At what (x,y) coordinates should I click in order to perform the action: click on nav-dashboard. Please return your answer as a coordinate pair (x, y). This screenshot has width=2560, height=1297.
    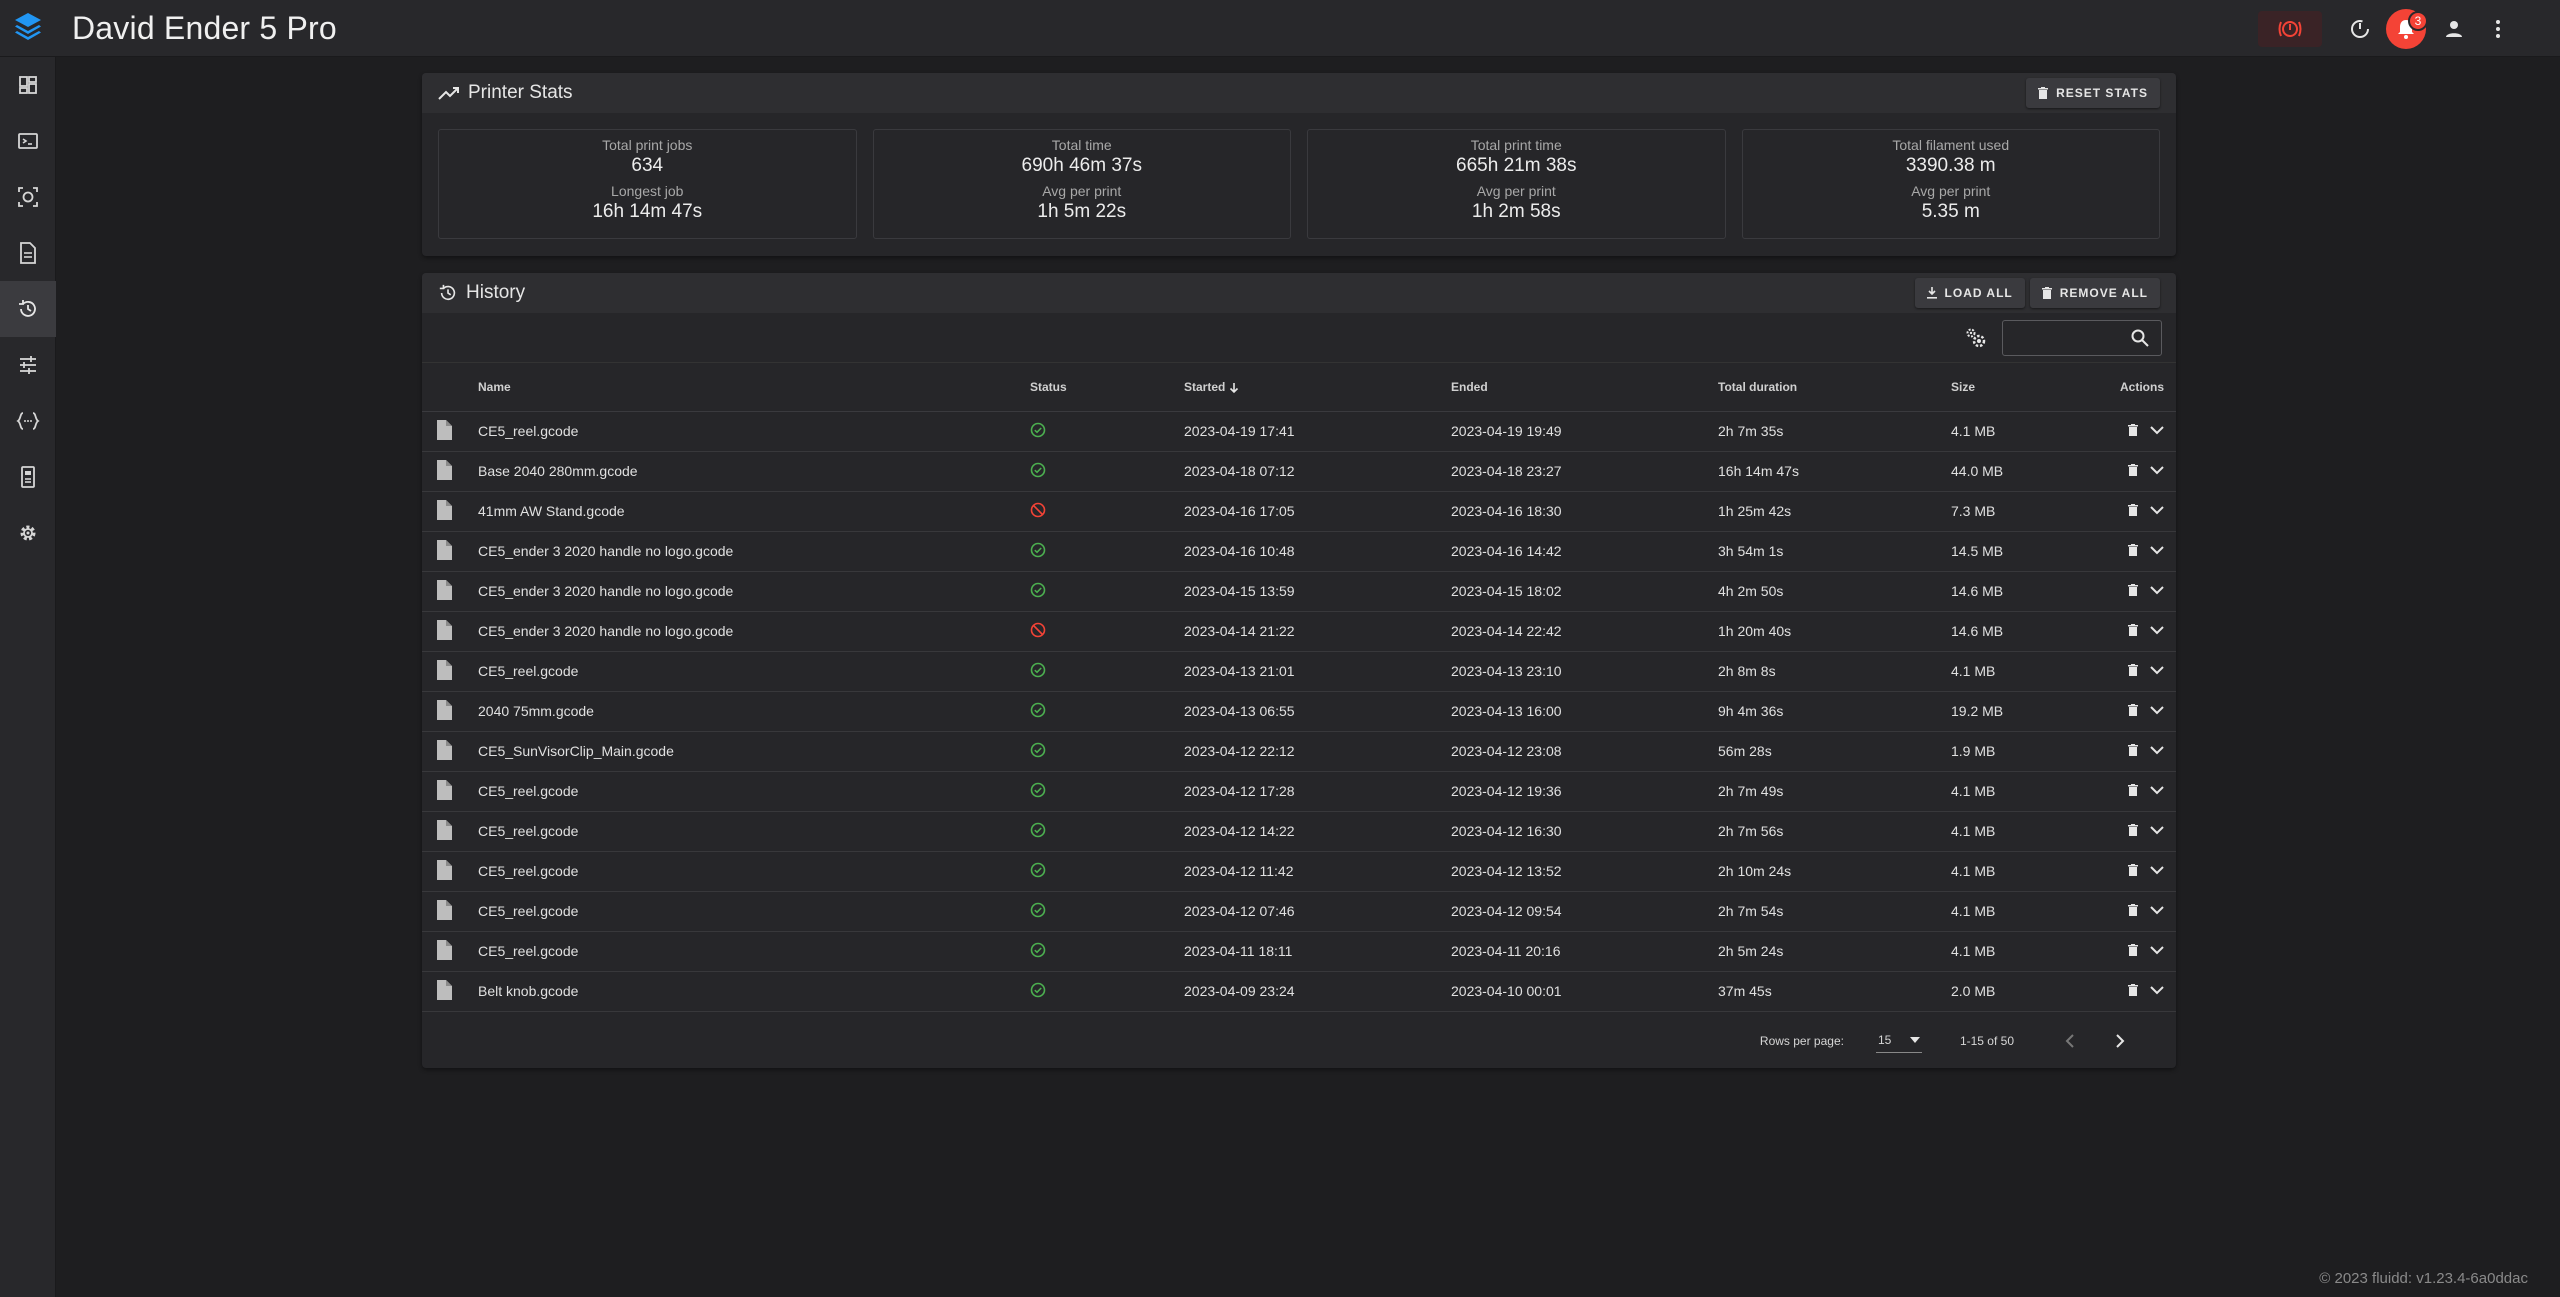
    Looking at the image, I should click on (28, 85).